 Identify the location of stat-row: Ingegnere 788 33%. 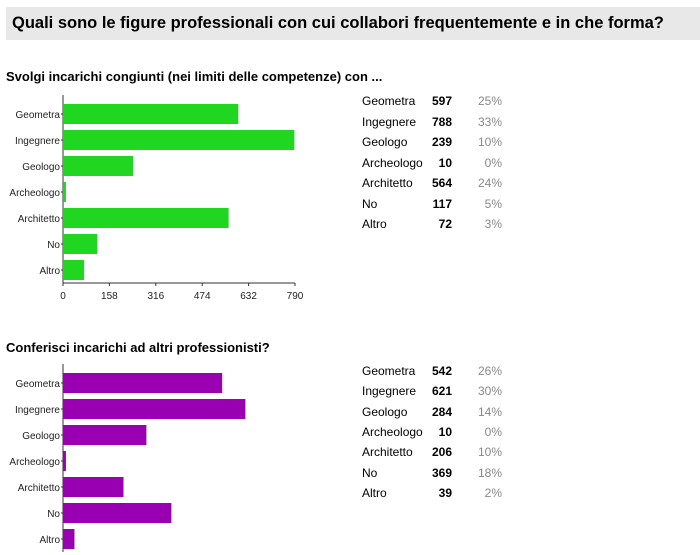
(432, 123).